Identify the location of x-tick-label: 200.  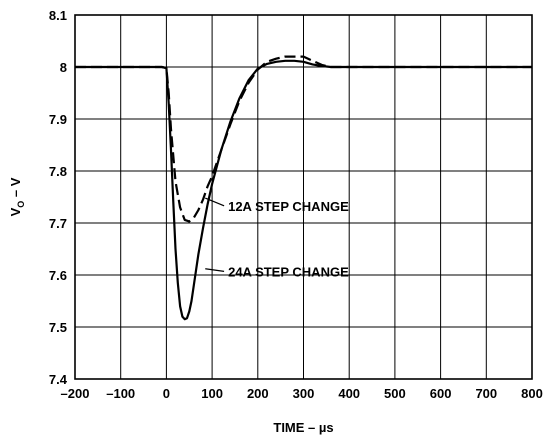
(258, 393).